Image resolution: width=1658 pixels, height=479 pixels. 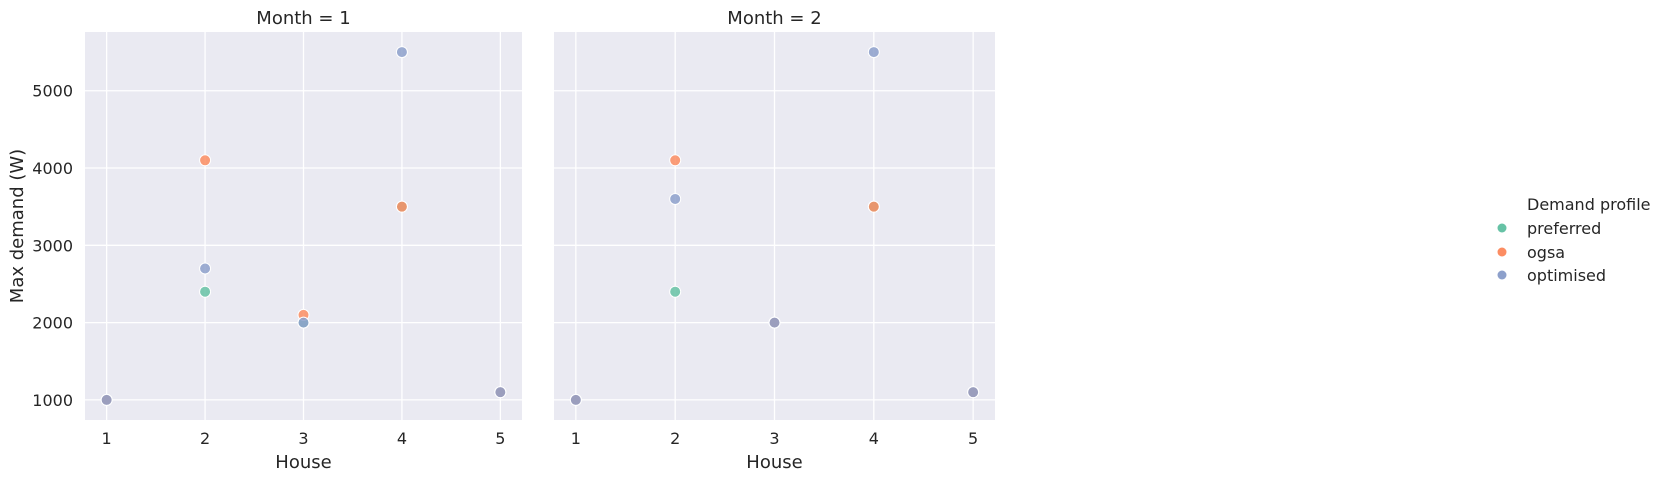 What do you see at coordinates (52, 400) in the screenshot?
I see `y-tick-label: 1000` at bounding box center [52, 400].